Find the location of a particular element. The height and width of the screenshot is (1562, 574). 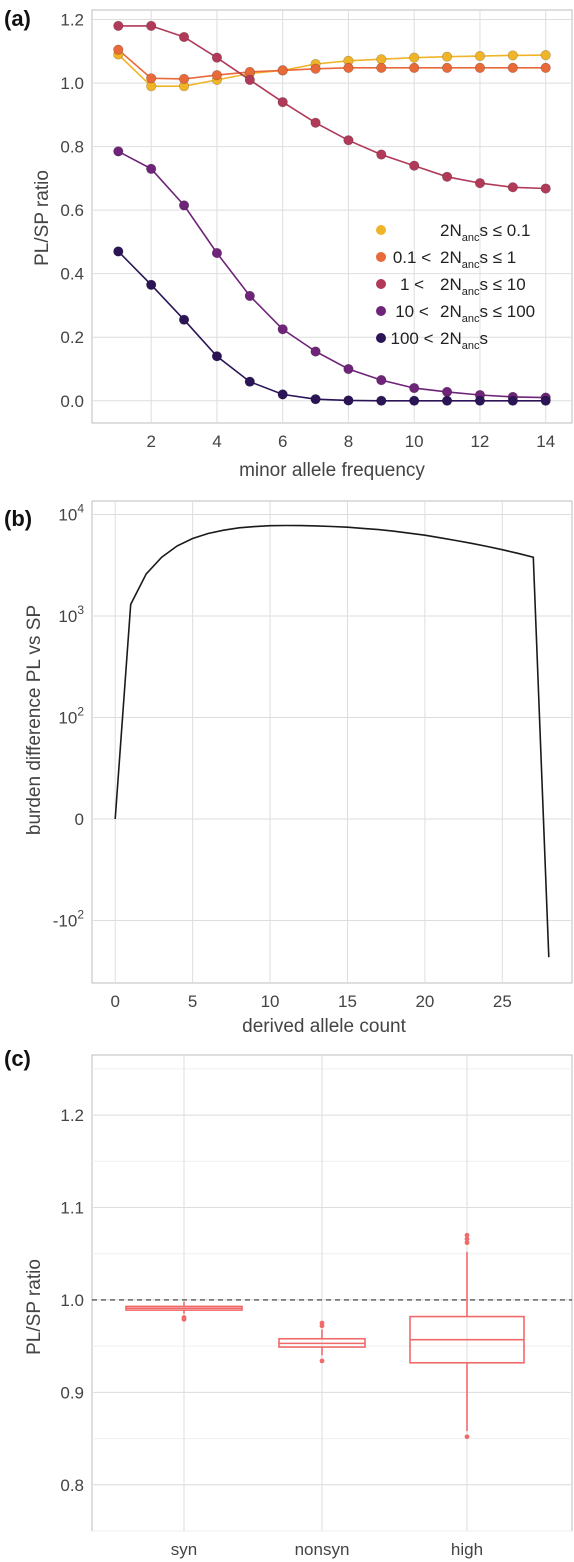

panel-a-y-tick: 0.0 is located at coordinates (72, 401).